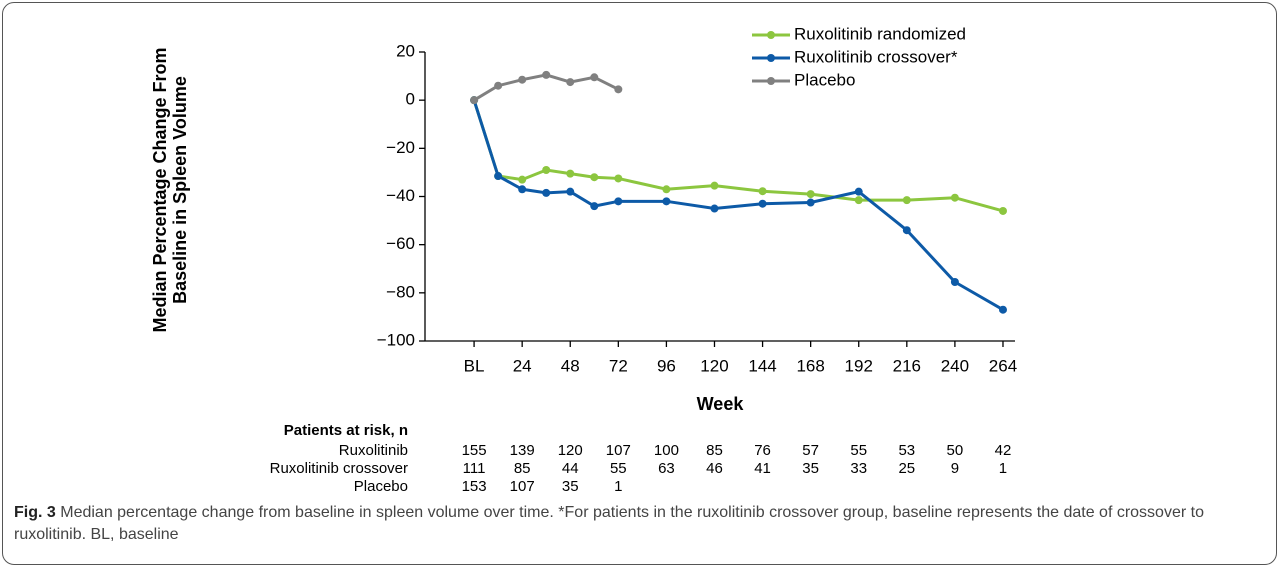 Image resolution: width=1281 pixels, height=569 pixels. What do you see at coordinates (906, 450) in the screenshot?
I see `risk-cell: 53` at bounding box center [906, 450].